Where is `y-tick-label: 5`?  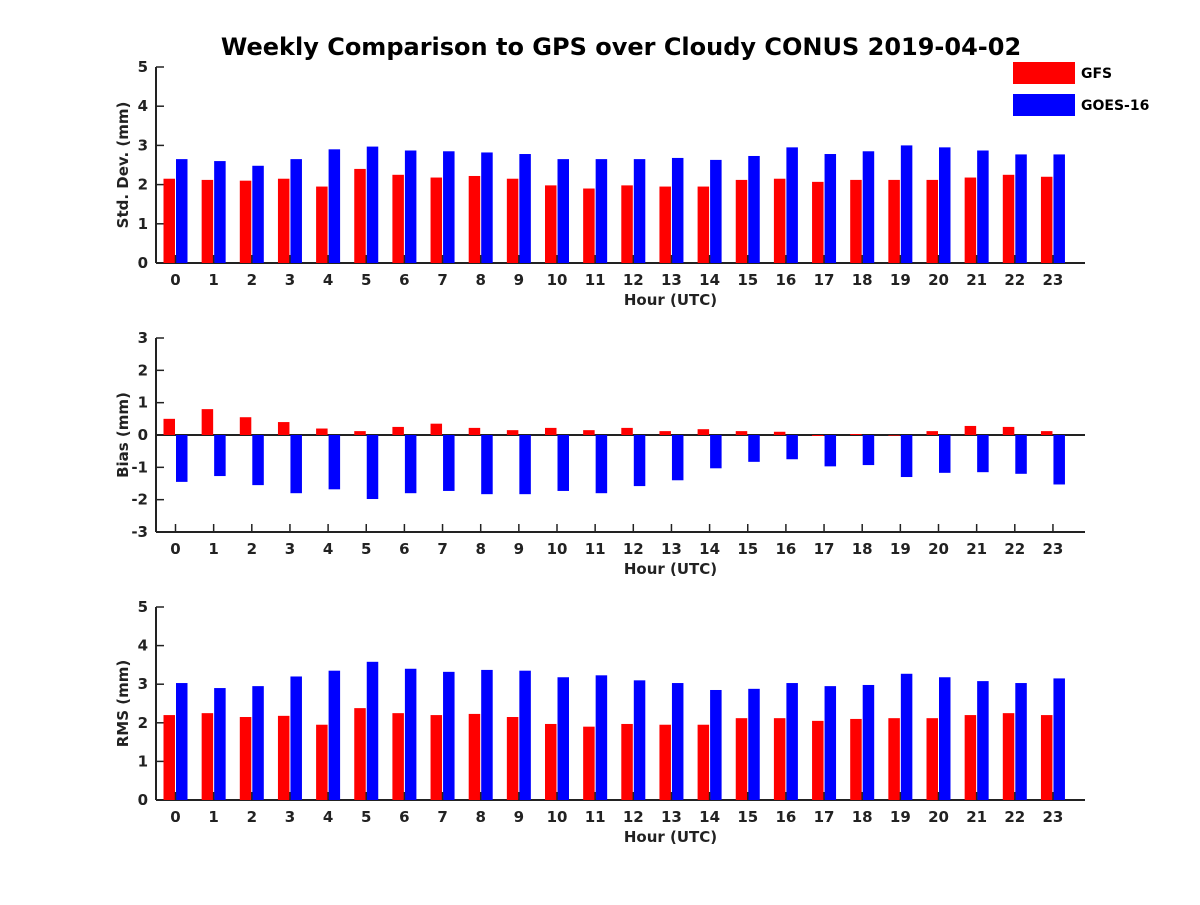 y-tick-label: 5 is located at coordinates (143, 607).